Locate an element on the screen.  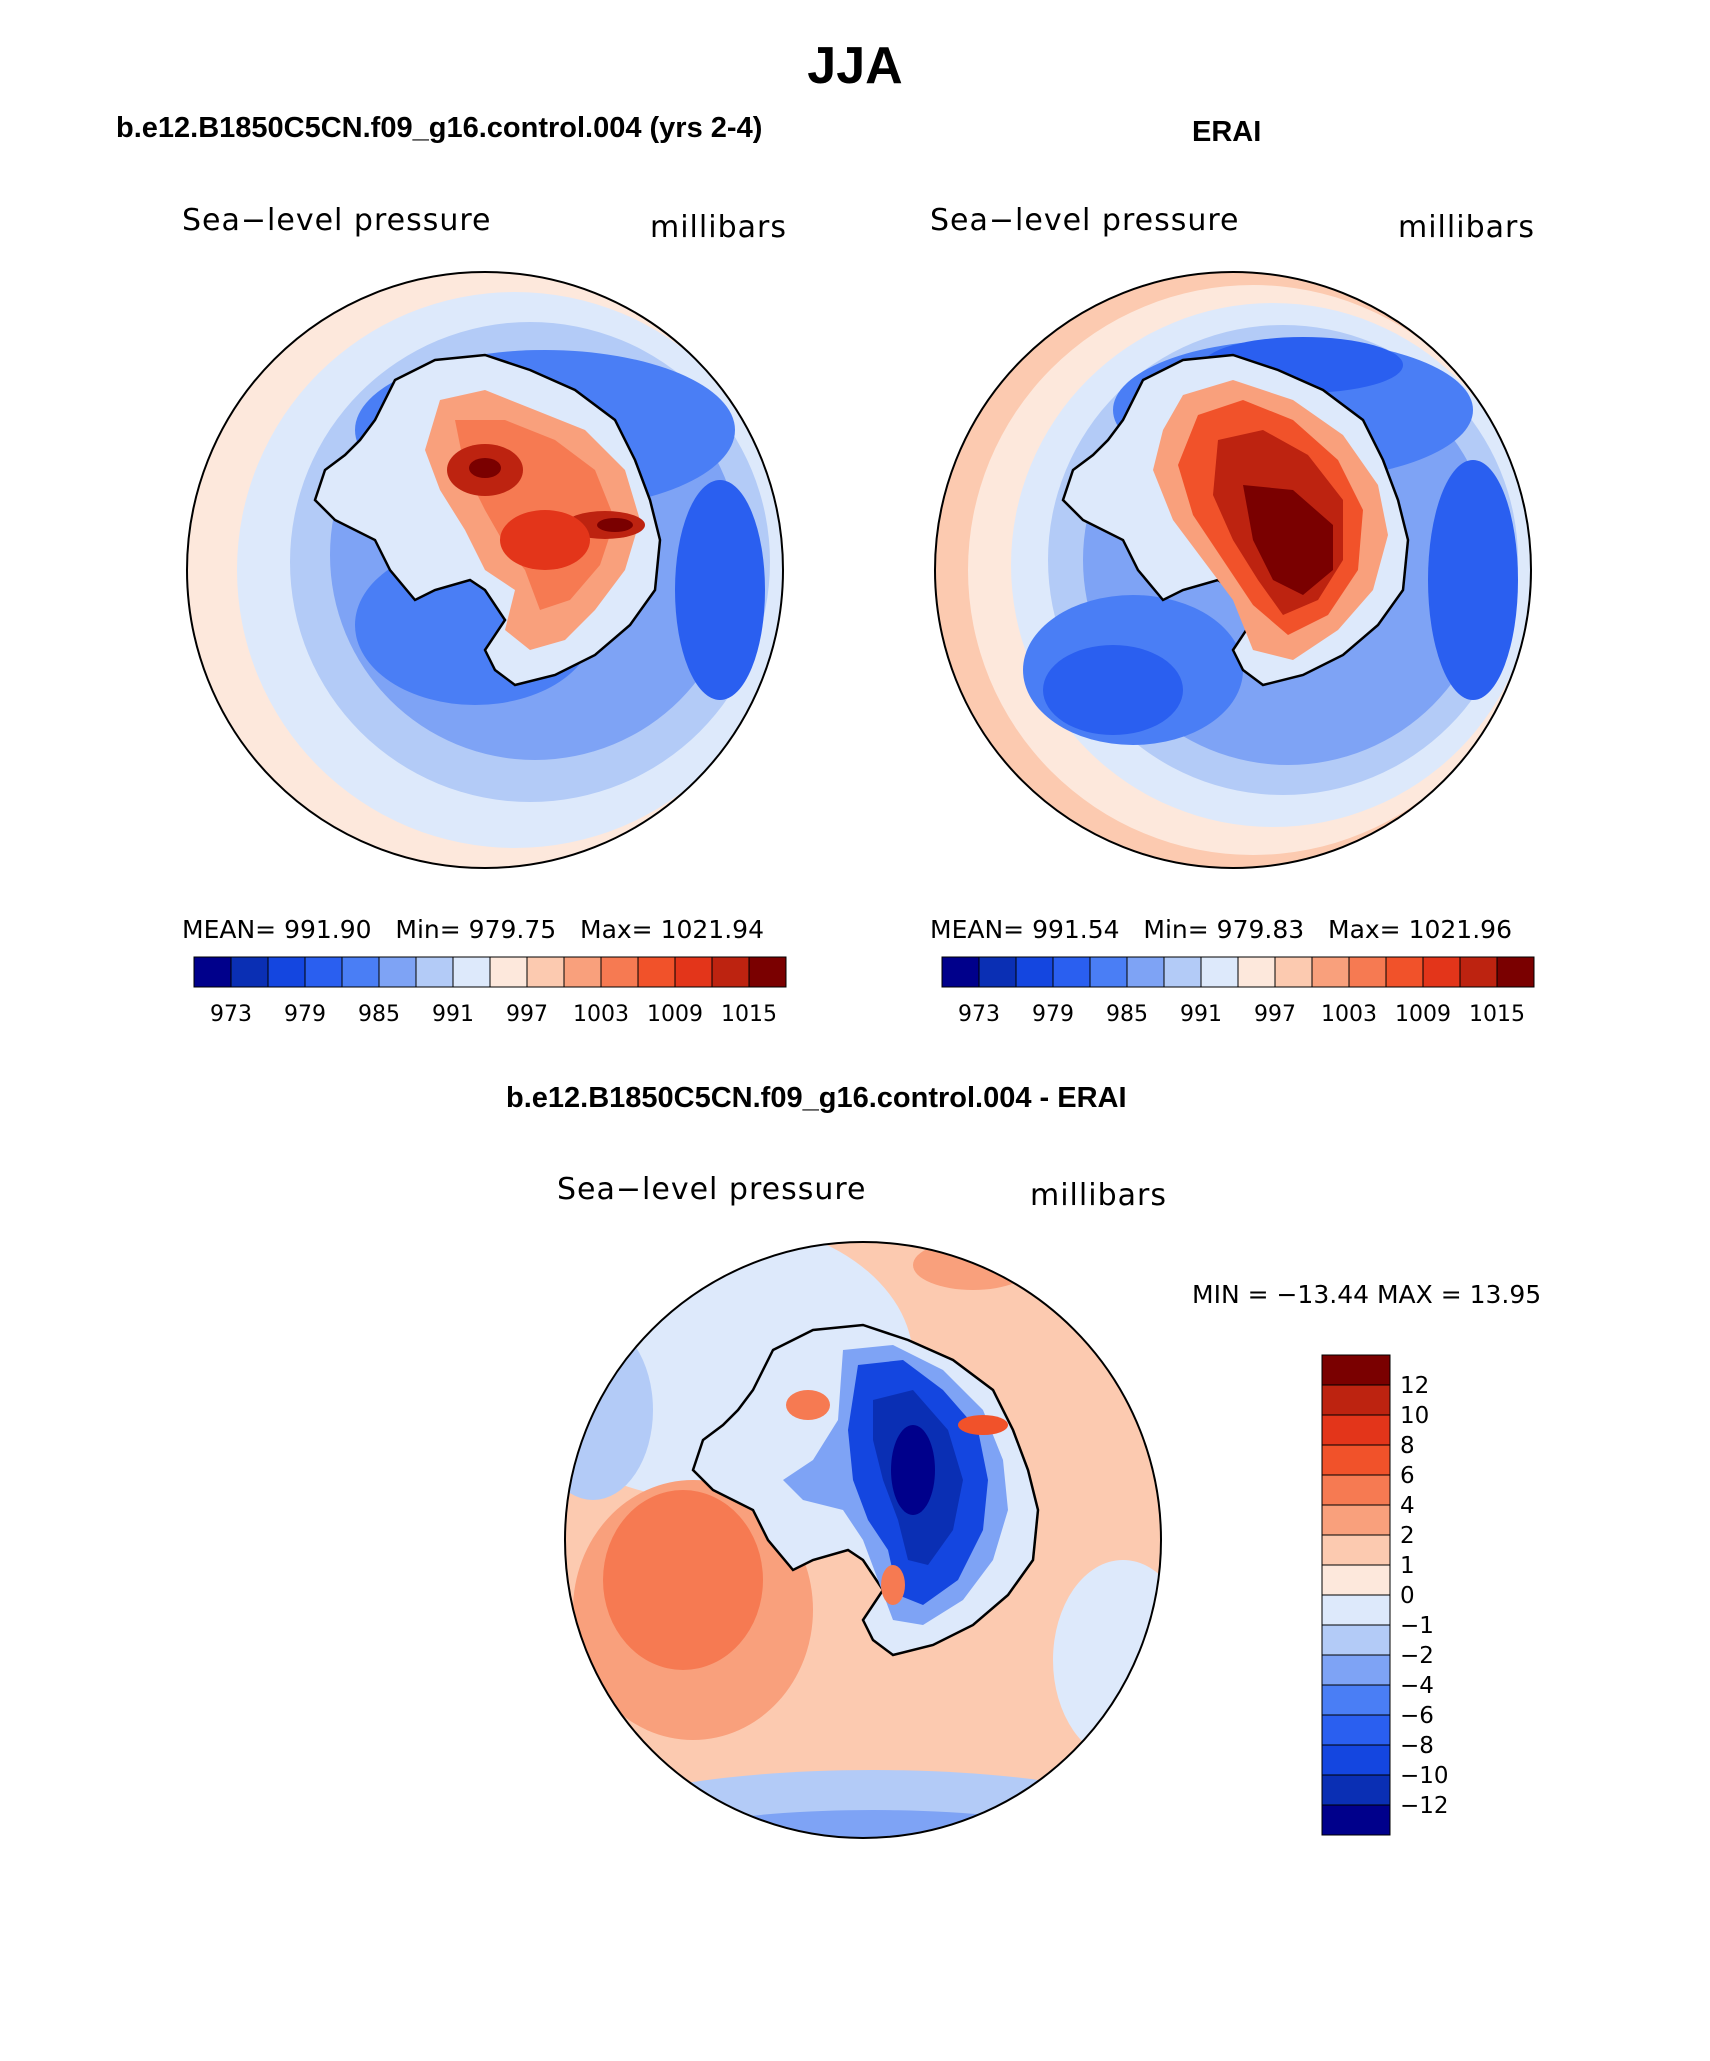
colorbar-tick-label: −6 is located at coordinates (1417, 1716).